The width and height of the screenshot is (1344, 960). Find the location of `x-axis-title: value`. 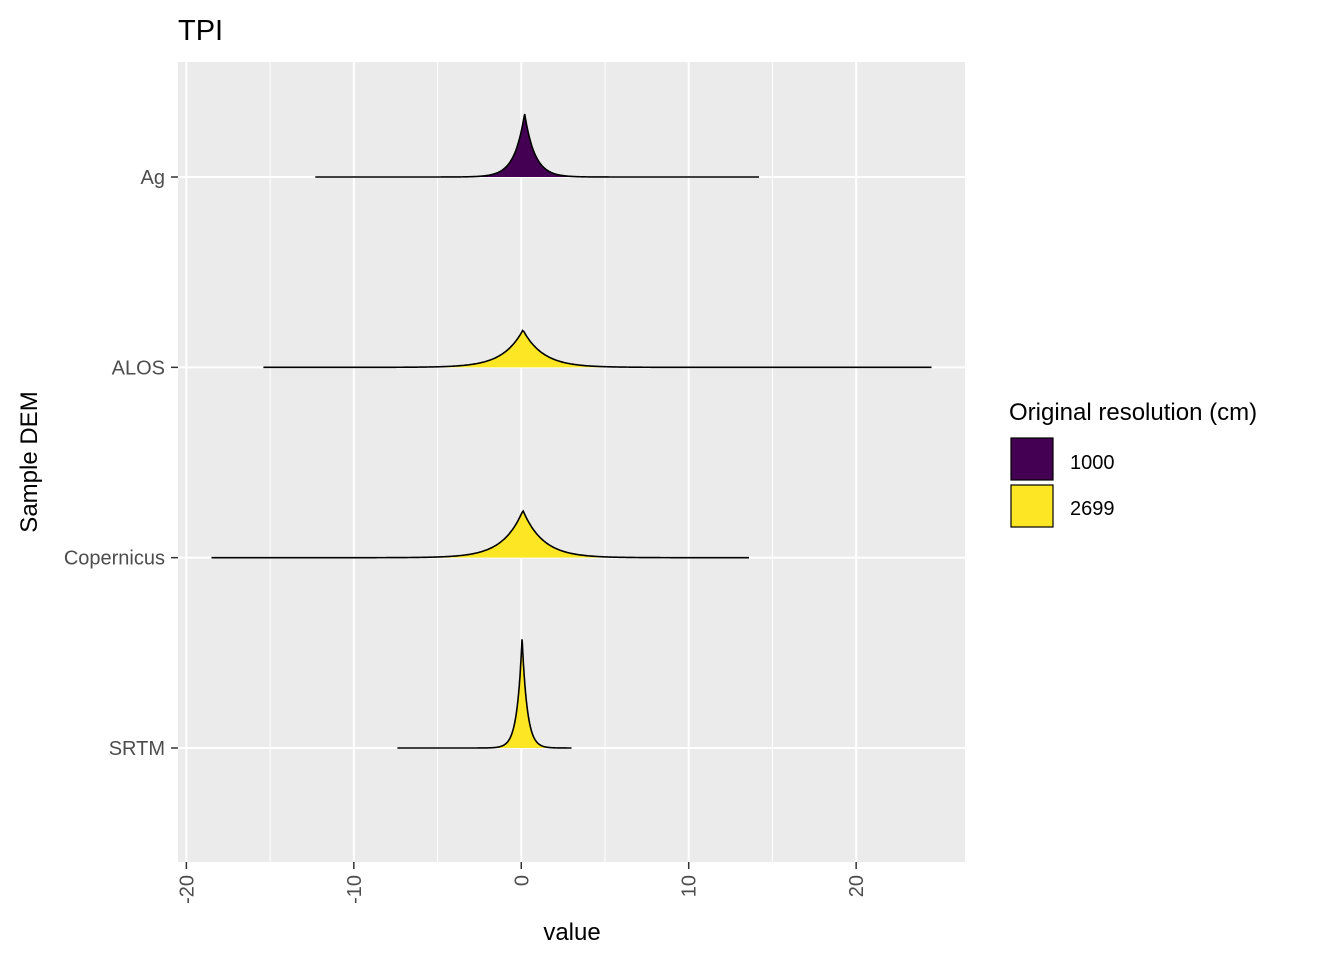

x-axis-title: value is located at coordinates (571, 932).